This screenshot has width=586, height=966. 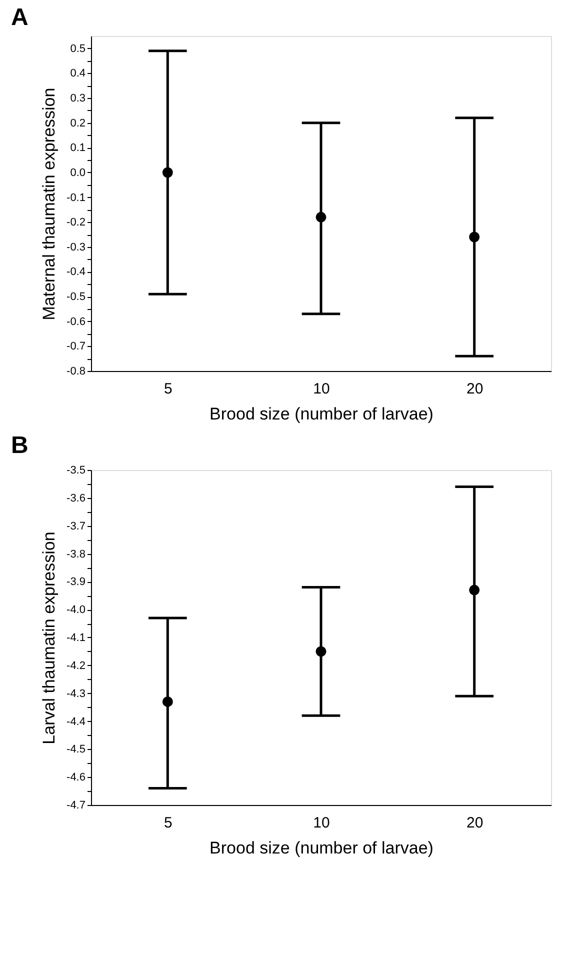 I want to click on y-tick-label: -0.3, so click(x=76, y=247).